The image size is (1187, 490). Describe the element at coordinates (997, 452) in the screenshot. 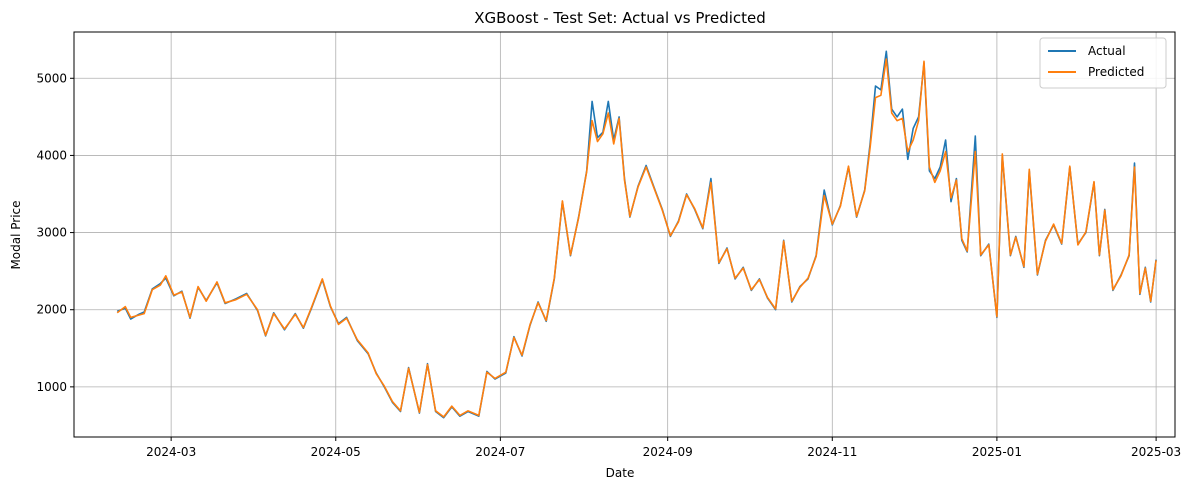

I see `x-tick-label: 2025-01` at that location.